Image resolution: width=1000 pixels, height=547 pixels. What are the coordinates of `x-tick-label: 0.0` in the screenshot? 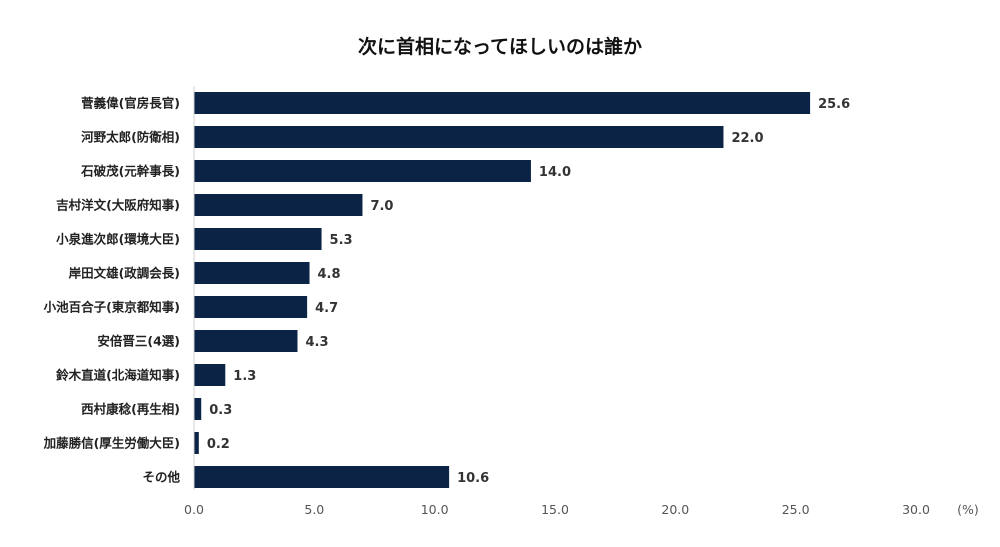 It's located at (194, 509).